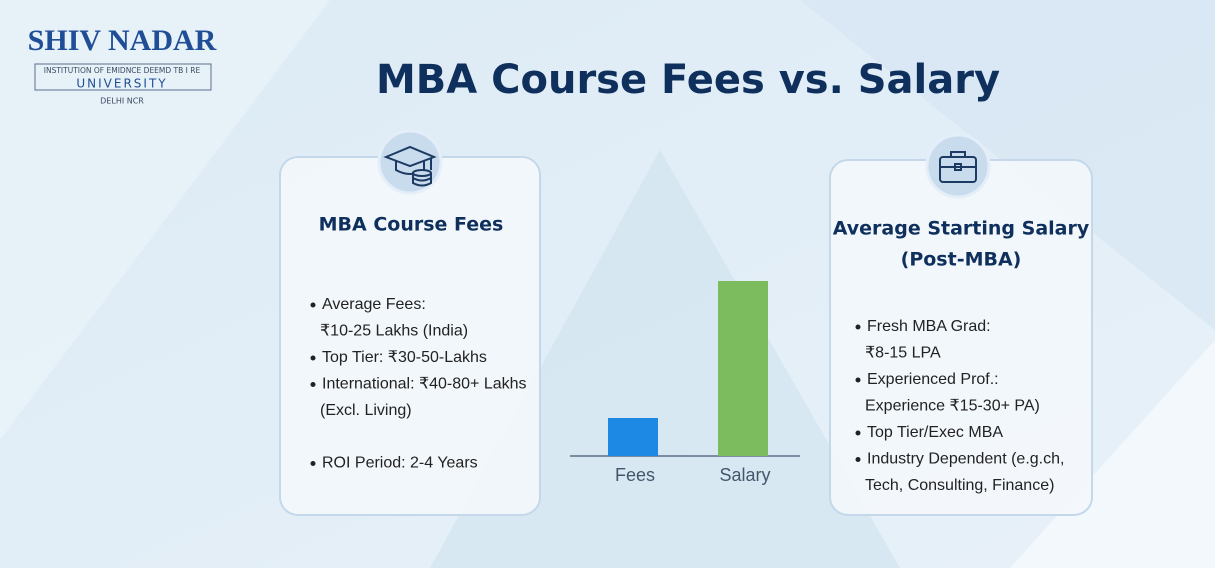 This screenshot has width=1215, height=568. I want to click on card-item: ROI Period: 2-4 Years, so click(400, 463).